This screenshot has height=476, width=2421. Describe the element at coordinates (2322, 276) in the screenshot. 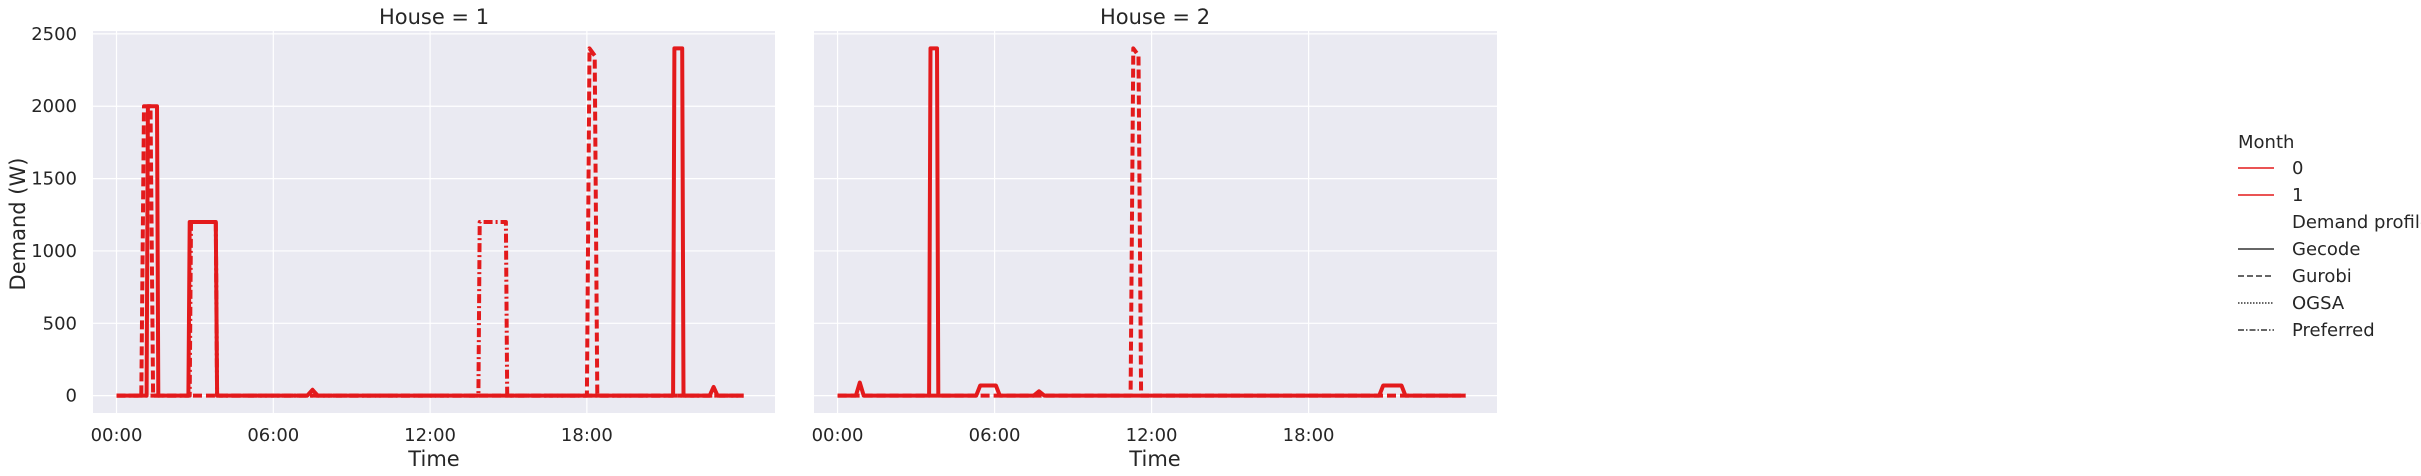

I see `legend-style-label-gurobi: Gurobi` at that location.